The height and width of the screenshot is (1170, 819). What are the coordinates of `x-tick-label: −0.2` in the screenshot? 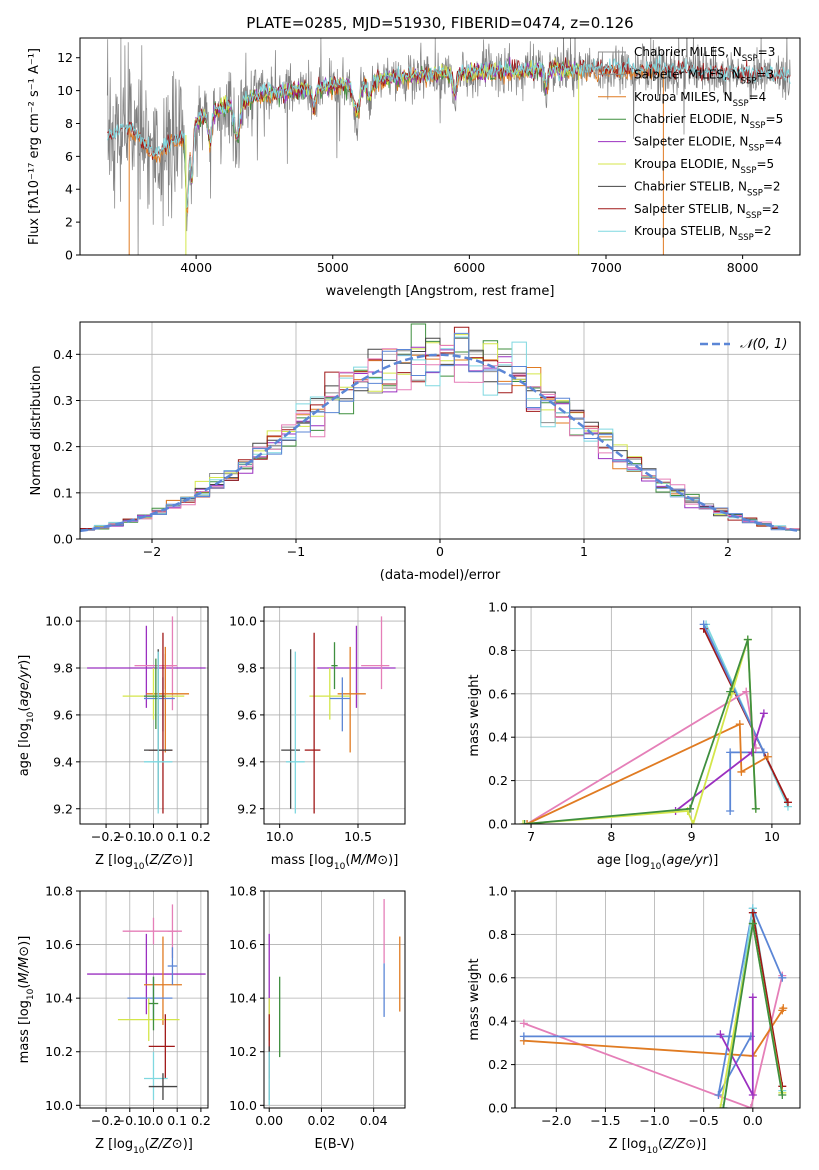 It's located at (106, 836).